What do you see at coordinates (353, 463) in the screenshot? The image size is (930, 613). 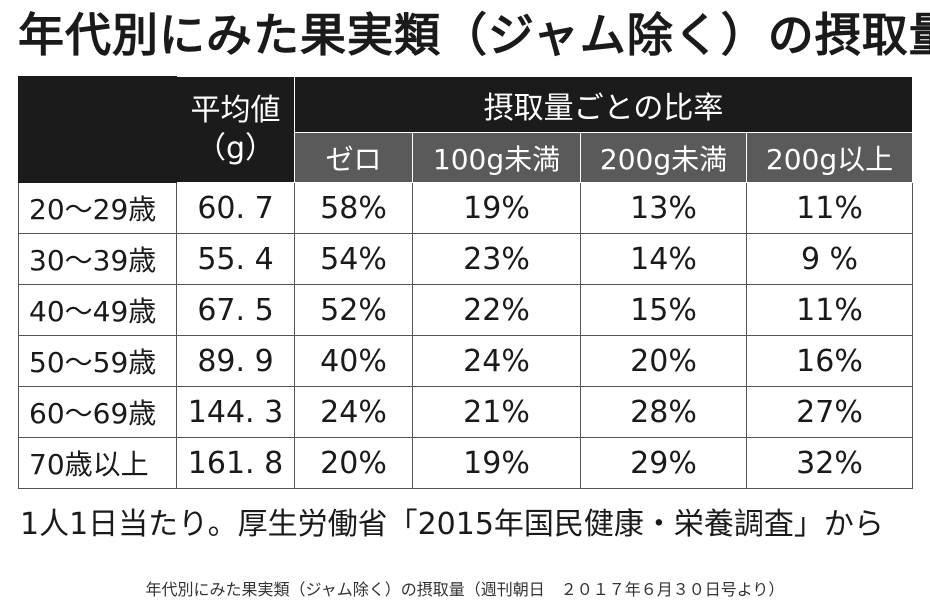 I see `zero-cell: 20%` at bounding box center [353, 463].